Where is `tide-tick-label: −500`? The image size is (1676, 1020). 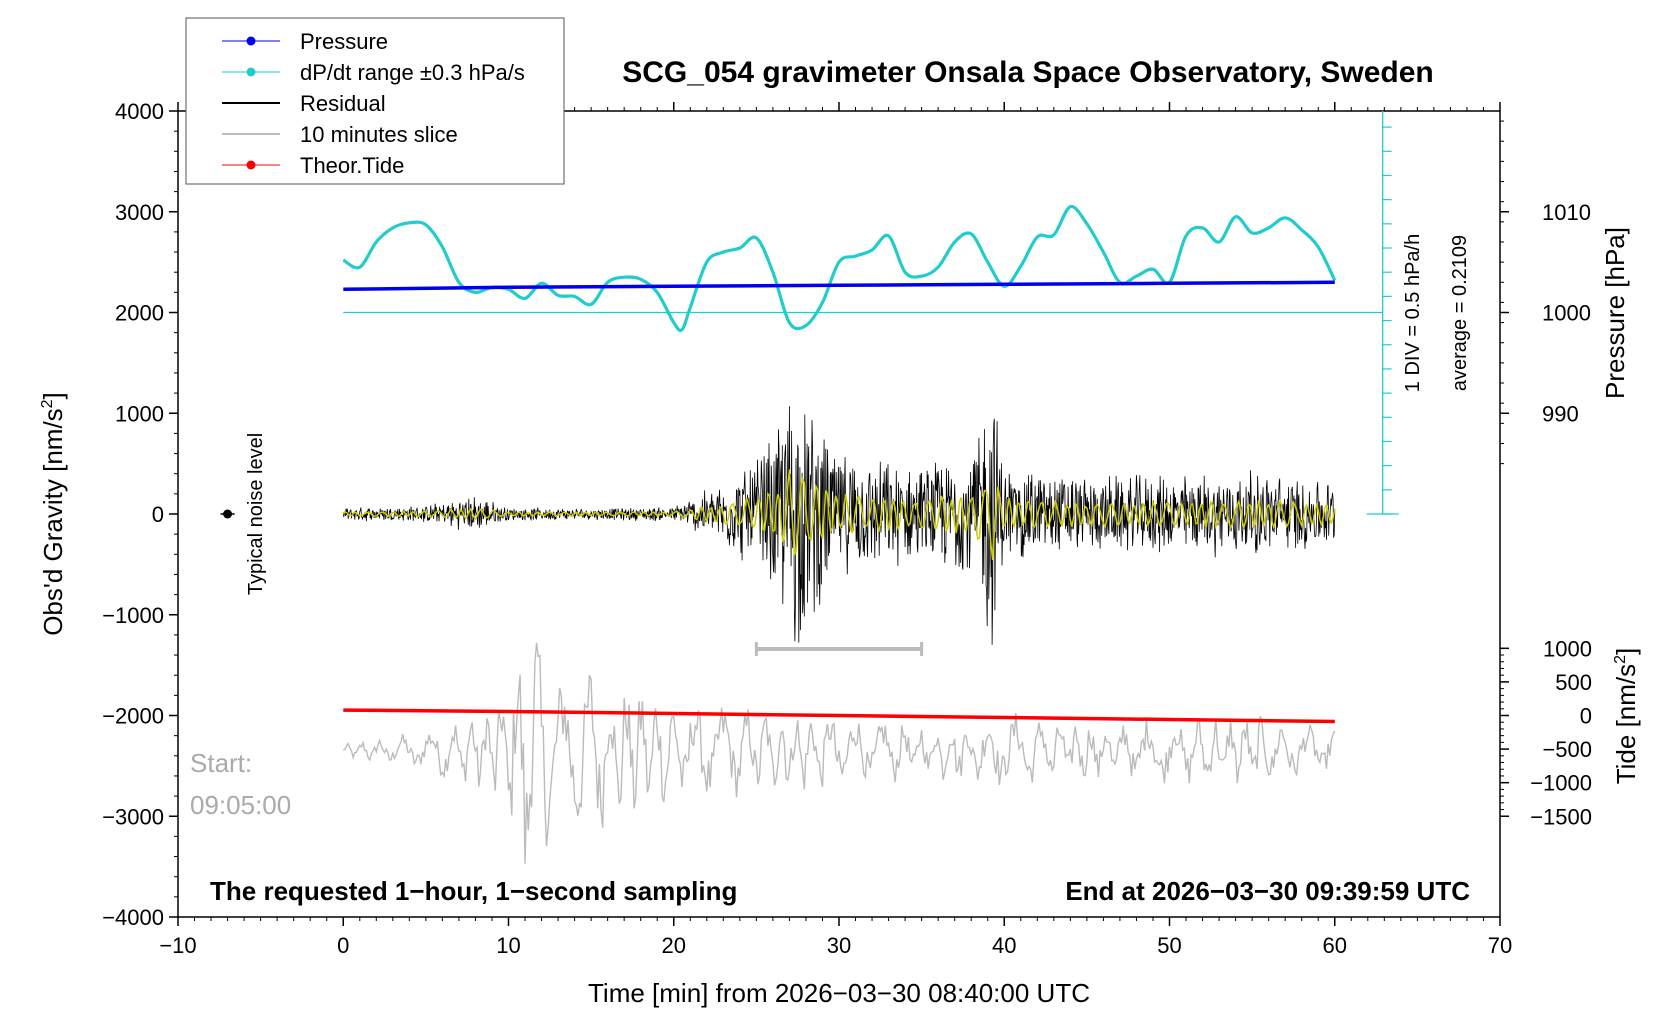 tide-tick-label: −500 is located at coordinates (1567, 749).